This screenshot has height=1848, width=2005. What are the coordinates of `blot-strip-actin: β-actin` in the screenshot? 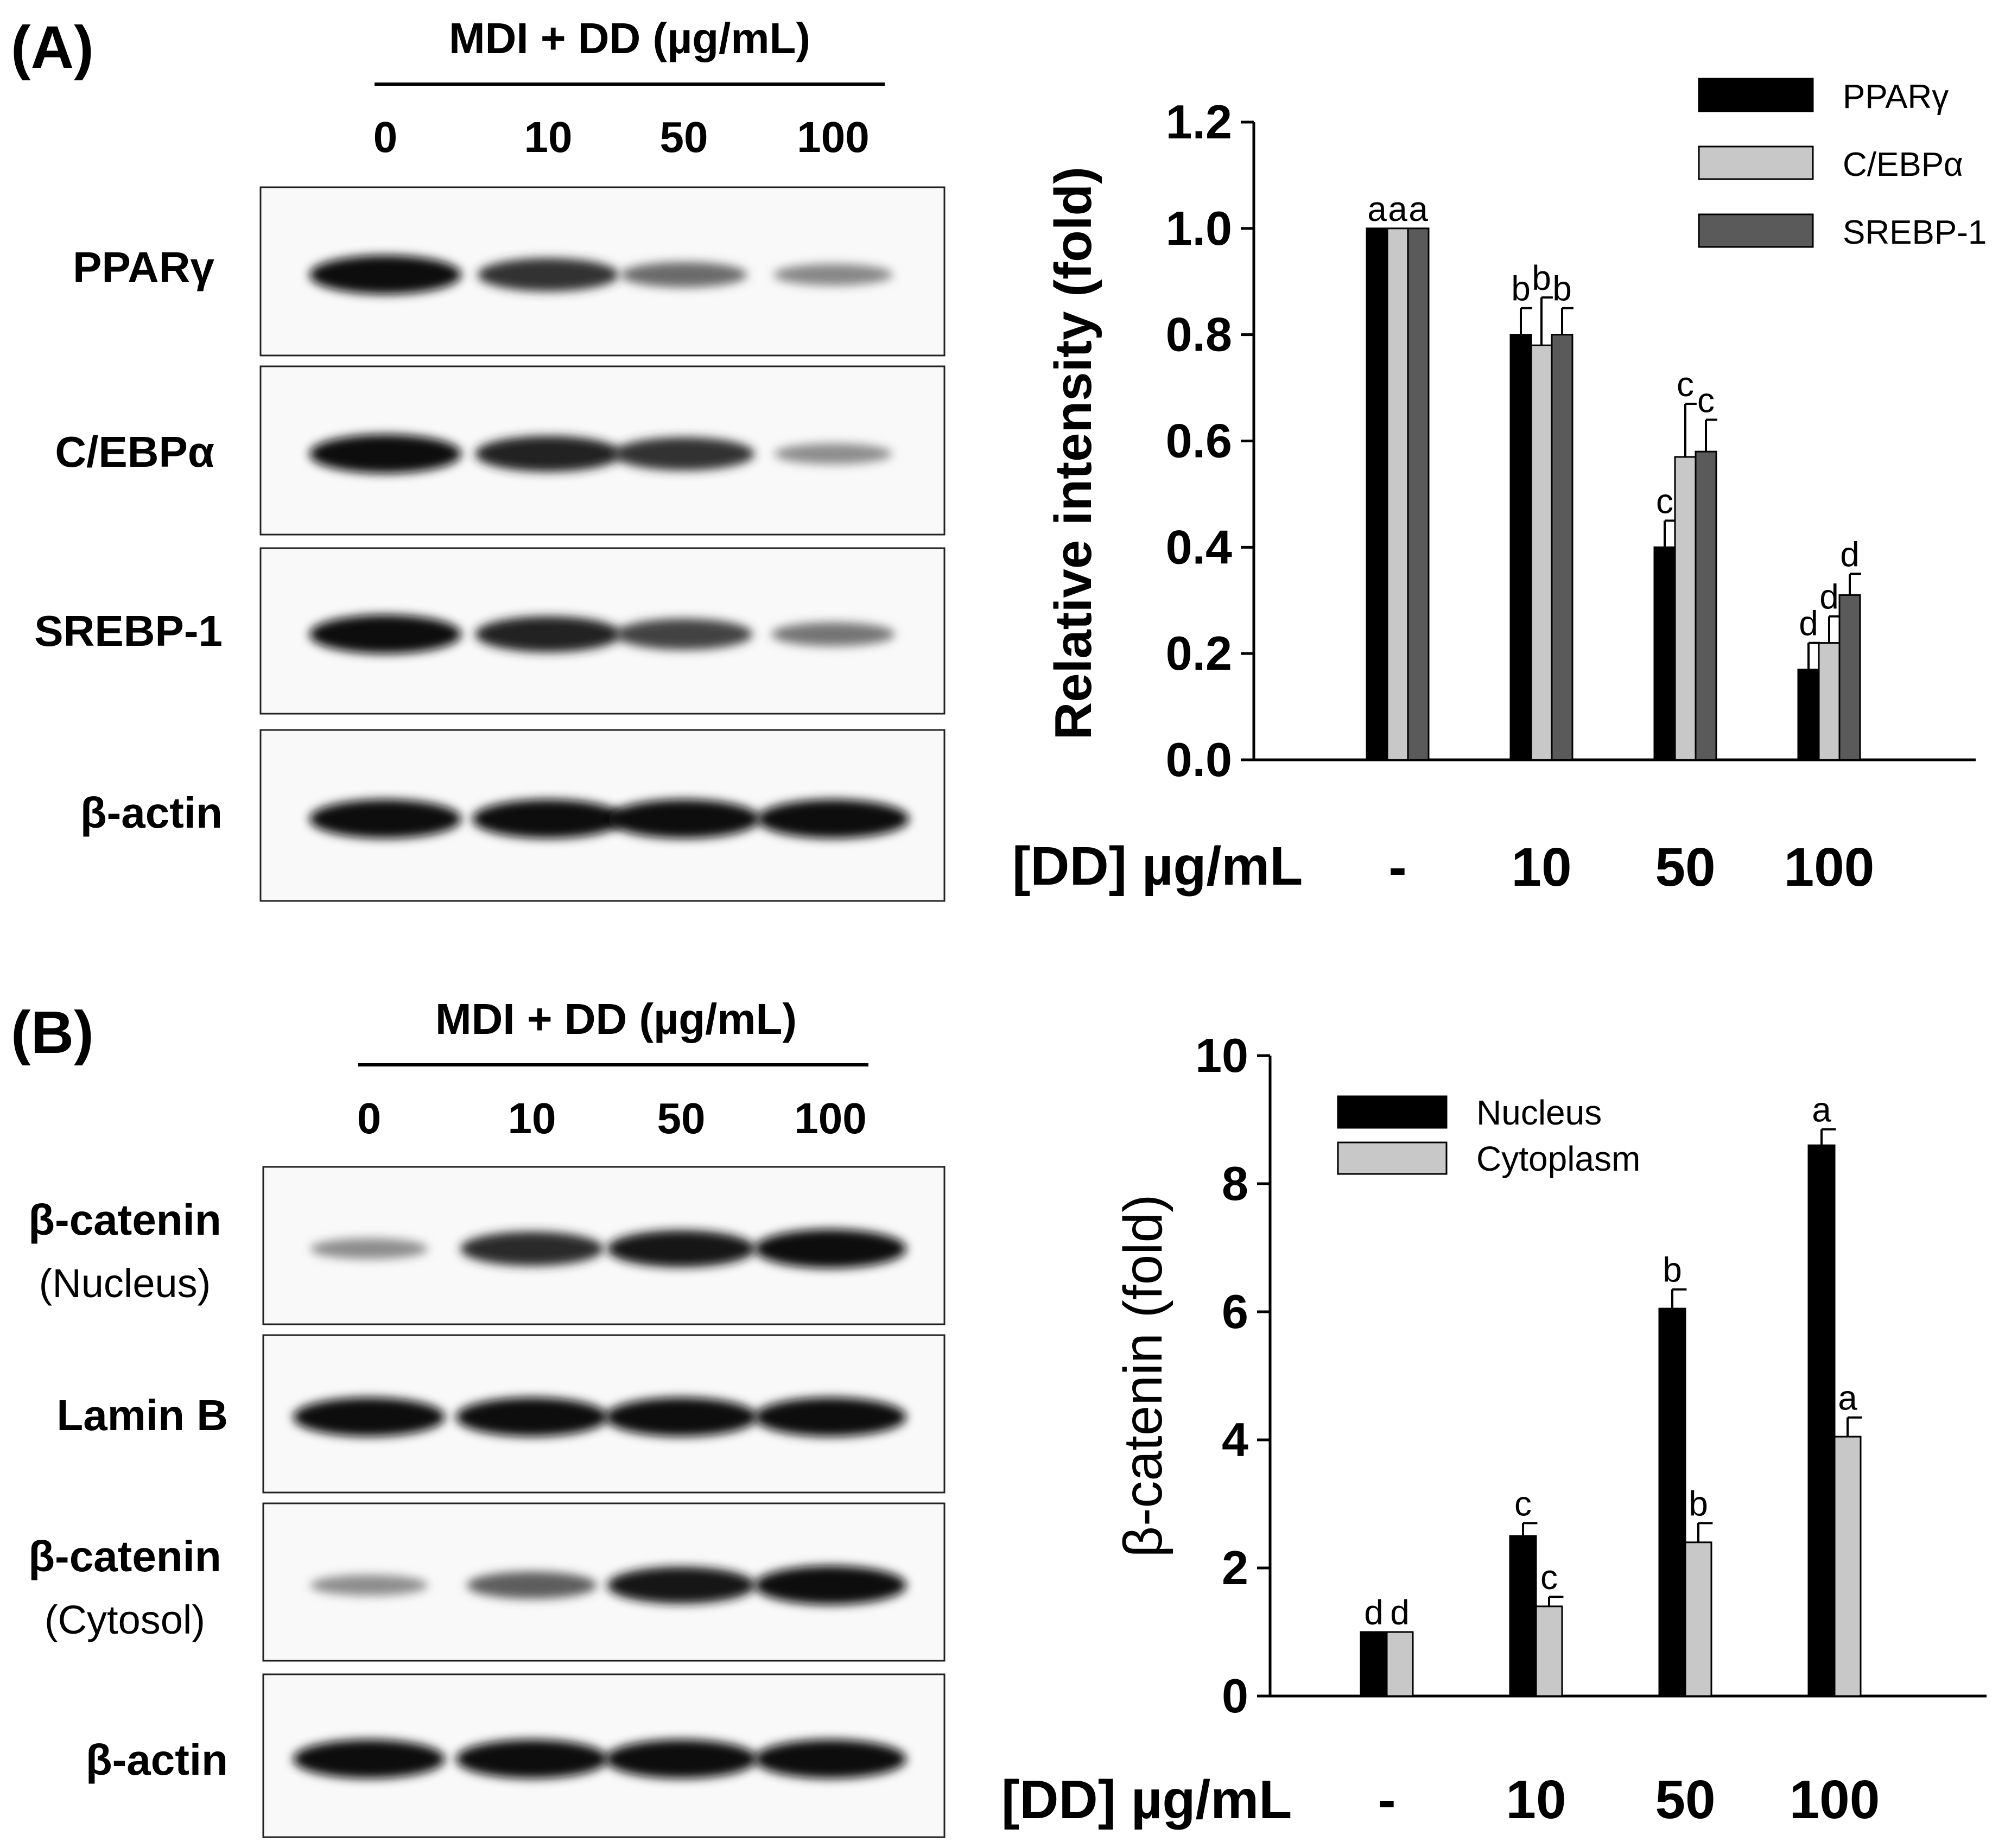 It's located at (513, 815).